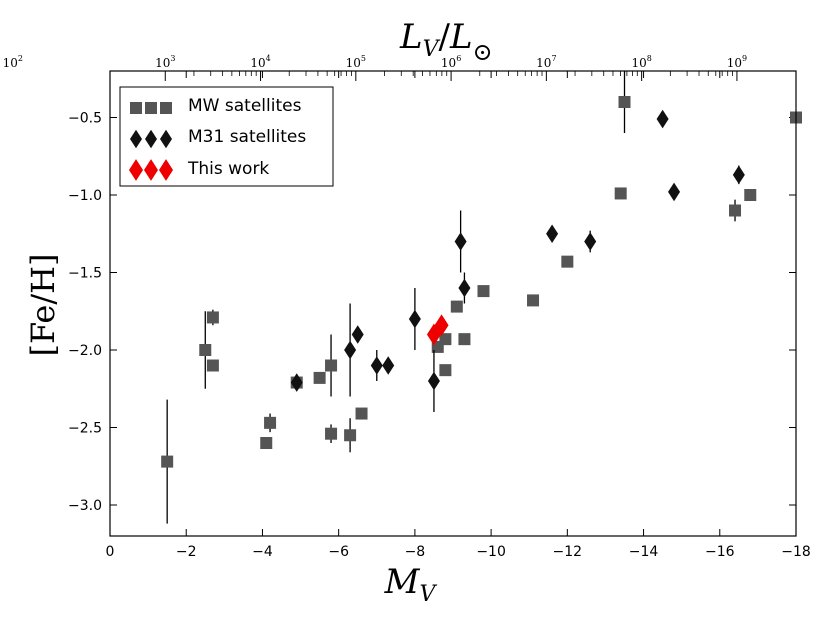 This screenshot has width=830, height=623. Describe the element at coordinates (85, 119) in the screenshot. I see `y-tick-label: −0.5` at that location.